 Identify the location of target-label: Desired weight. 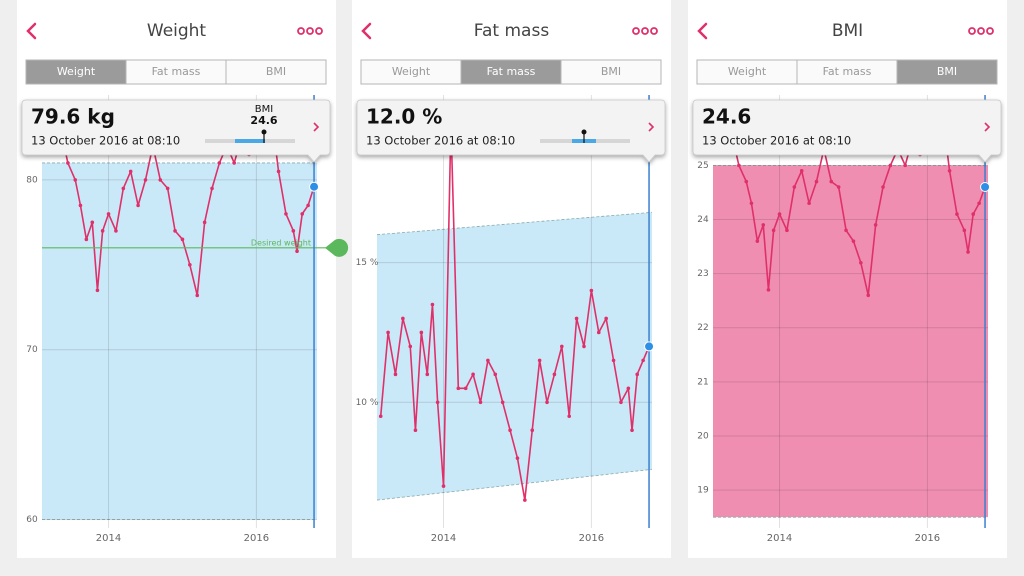
(281, 242).